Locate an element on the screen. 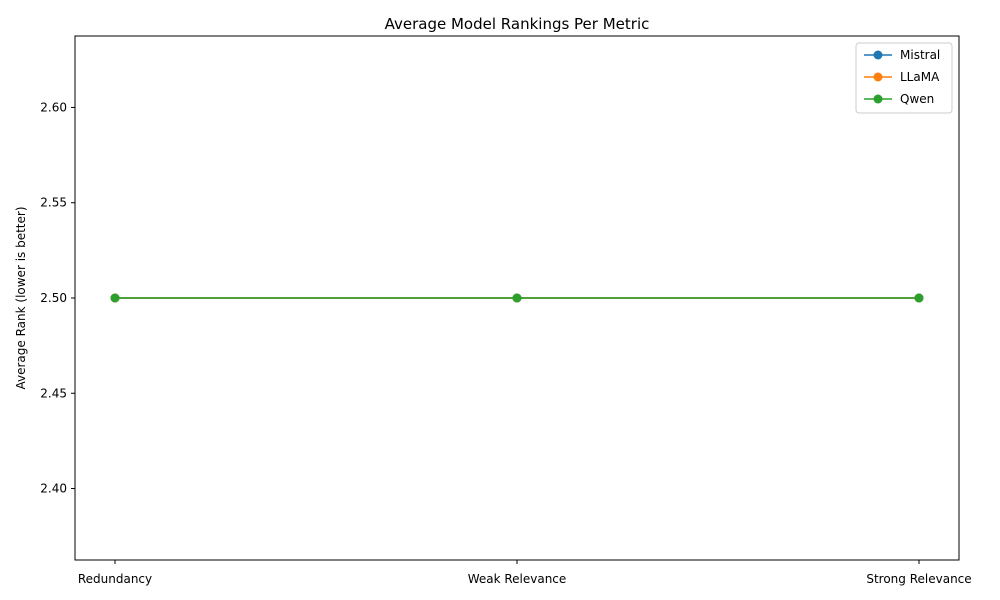  series-lines is located at coordinates (517, 298).